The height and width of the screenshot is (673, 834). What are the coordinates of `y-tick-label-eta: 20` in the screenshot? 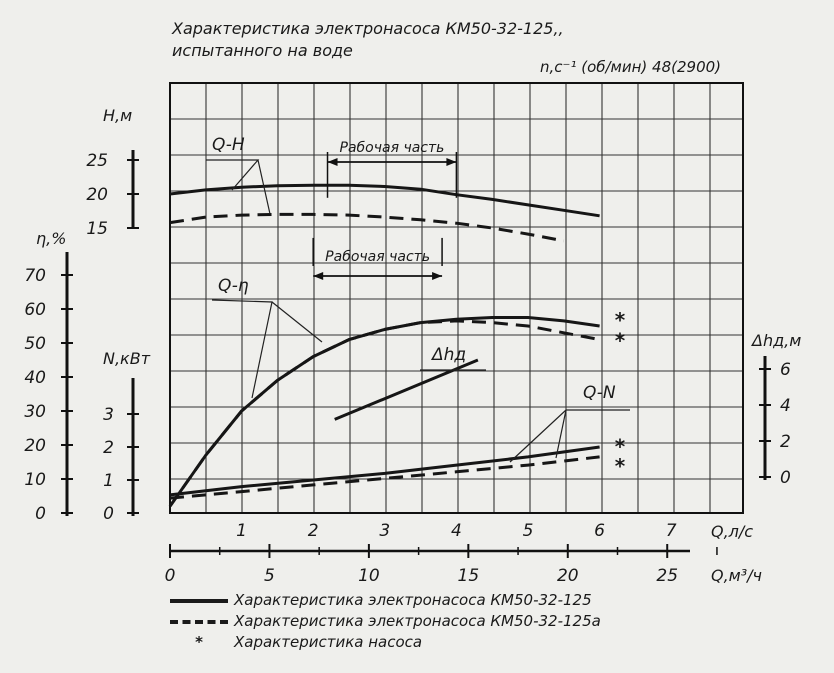 It's located at (35, 446).